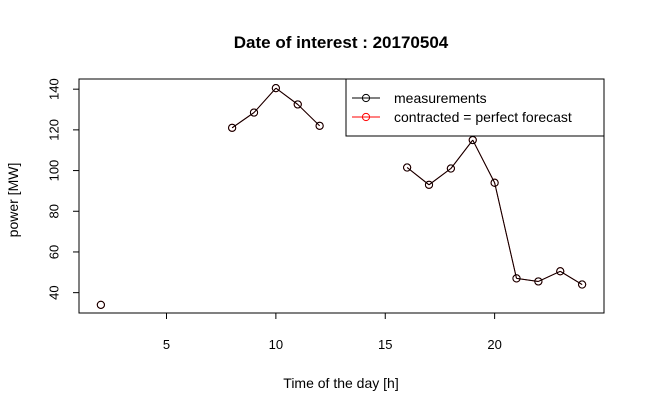 The width and height of the screenshot is (645, 412). Describe the element at coordinates (276, 344) in the screenshot. I see `x-tick-label: 10` at that location.